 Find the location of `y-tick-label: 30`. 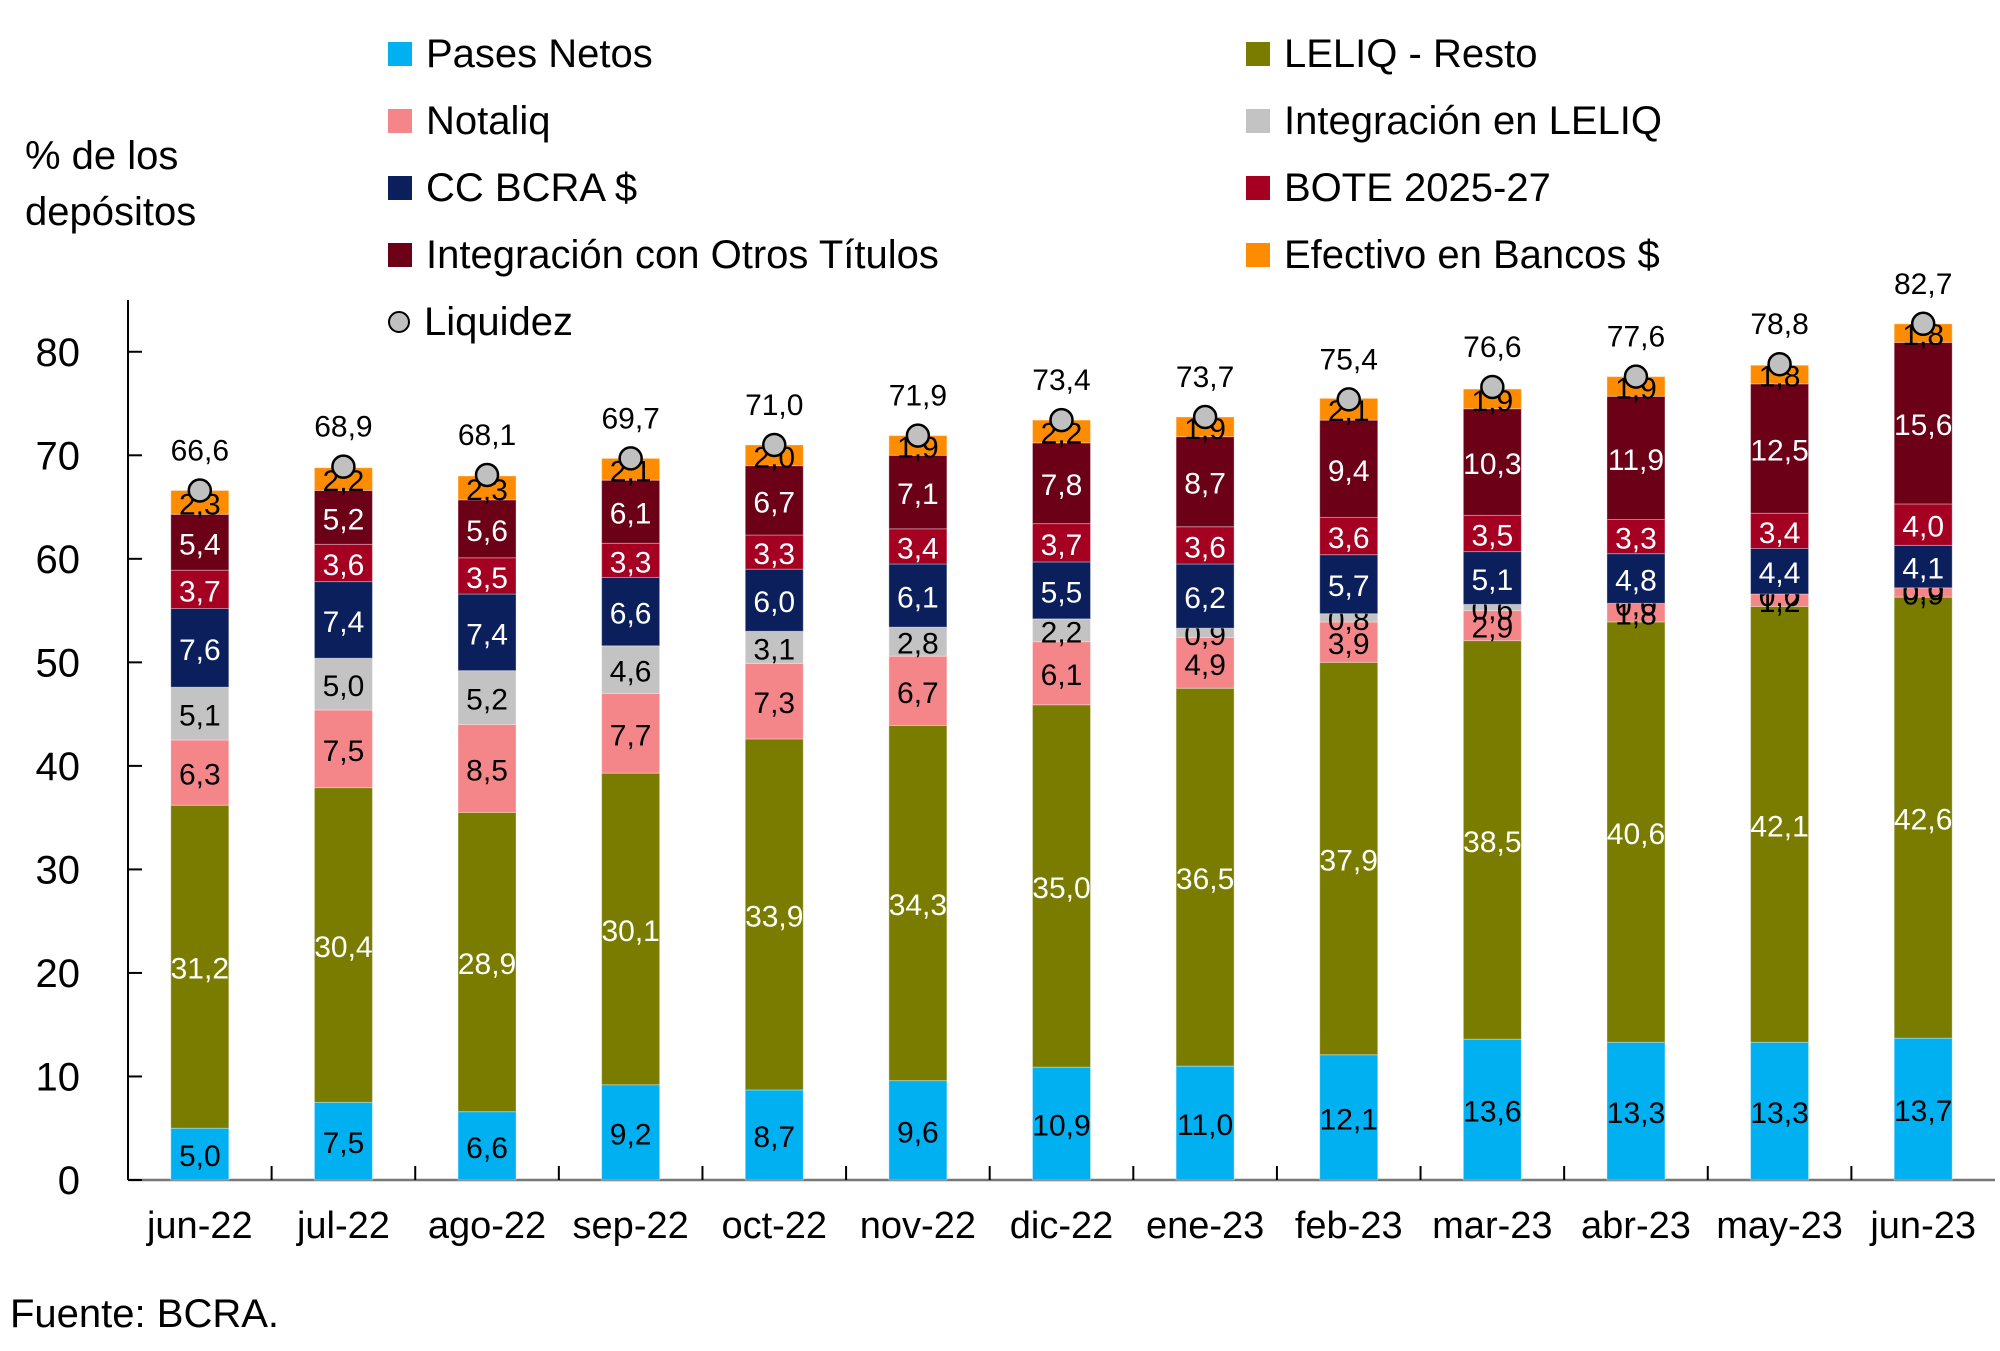

y-tick-label: 30 is located at coordinates (58, 870).